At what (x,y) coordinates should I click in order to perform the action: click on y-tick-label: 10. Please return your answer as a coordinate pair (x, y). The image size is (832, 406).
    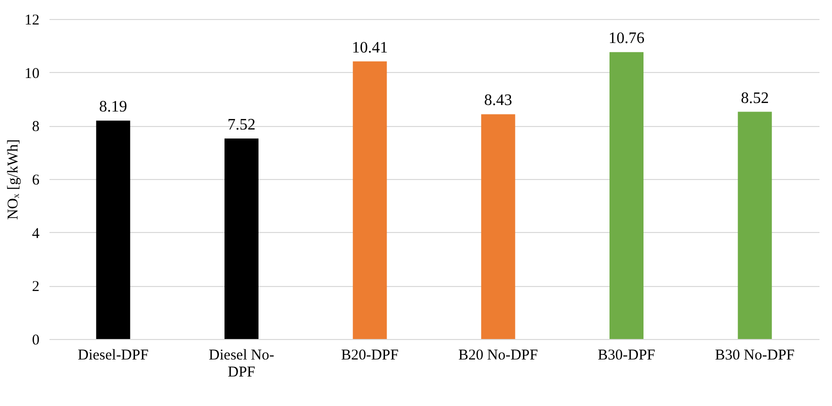
    Looking at the image, I should click on (32, 74).